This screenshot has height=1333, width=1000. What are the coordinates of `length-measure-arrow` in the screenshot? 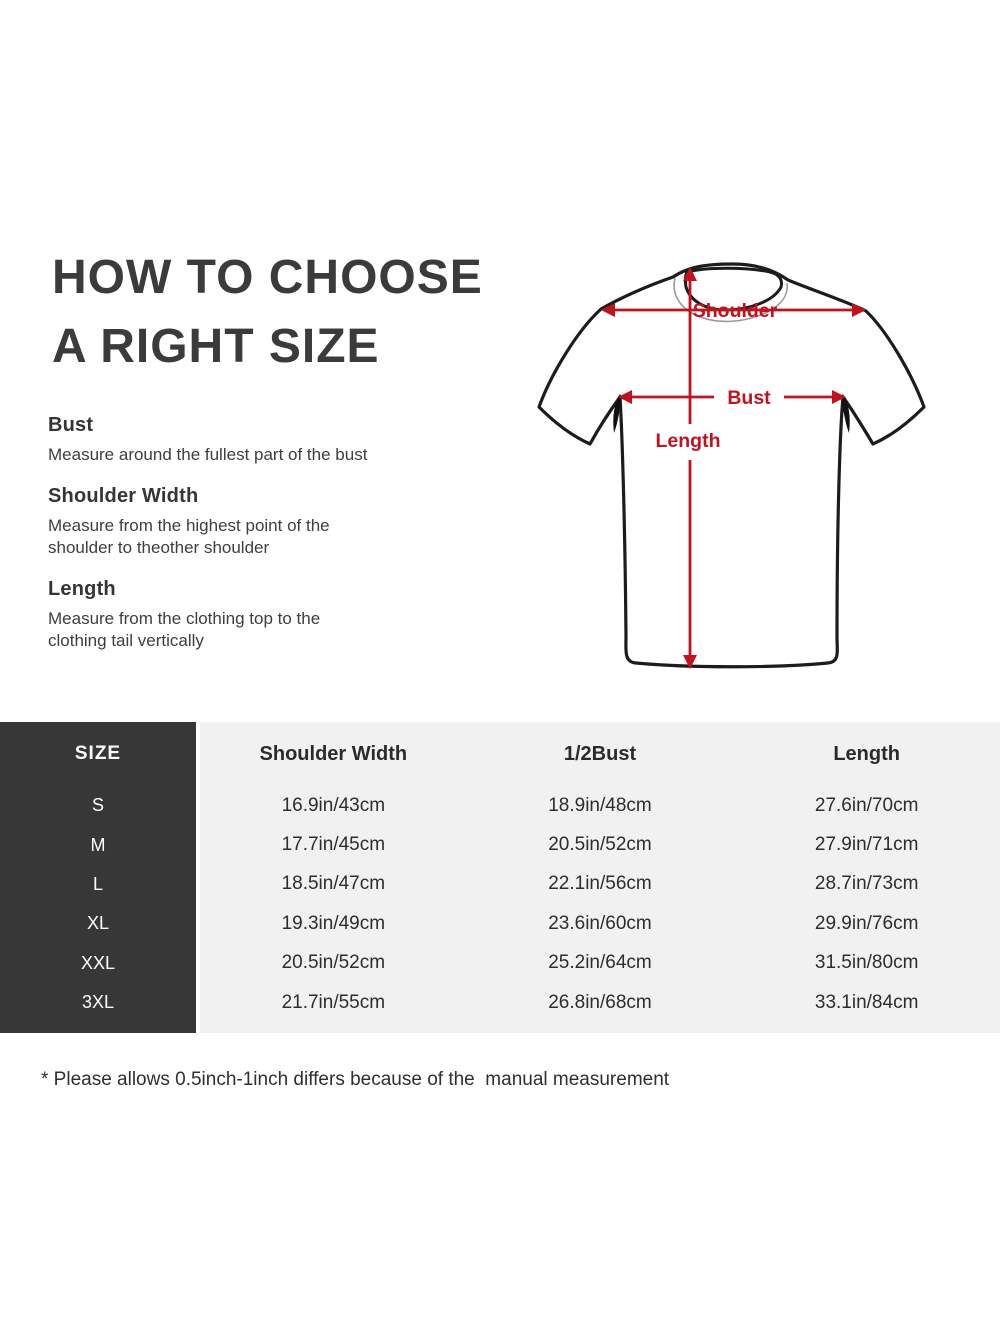 It's located at (690, 468).